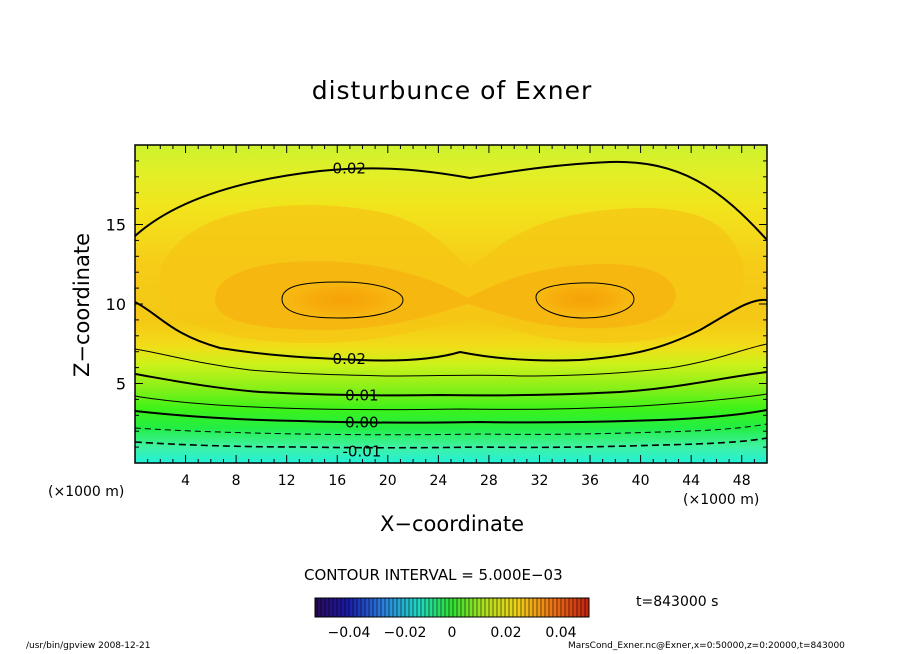 The image size is (904, 654). I want to click on contour-line-0.025-left, so click(342, 300).